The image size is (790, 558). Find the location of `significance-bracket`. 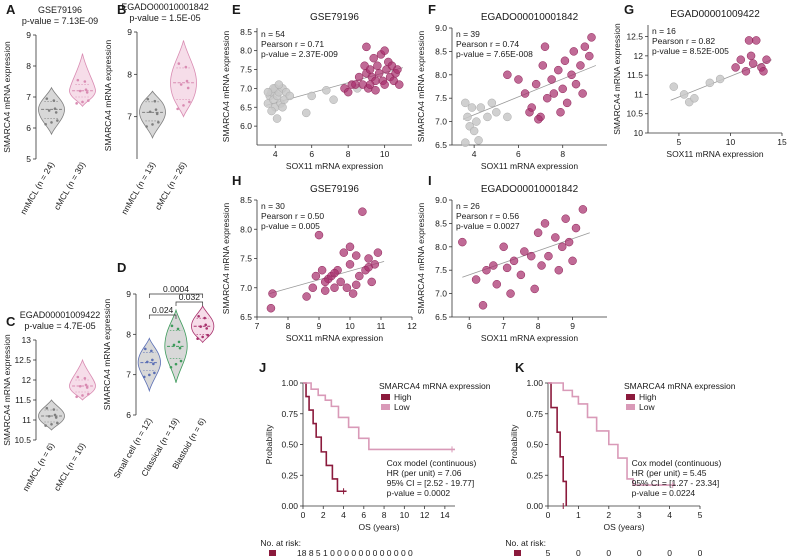

significance-bracket is located at coordinates (176, 295).